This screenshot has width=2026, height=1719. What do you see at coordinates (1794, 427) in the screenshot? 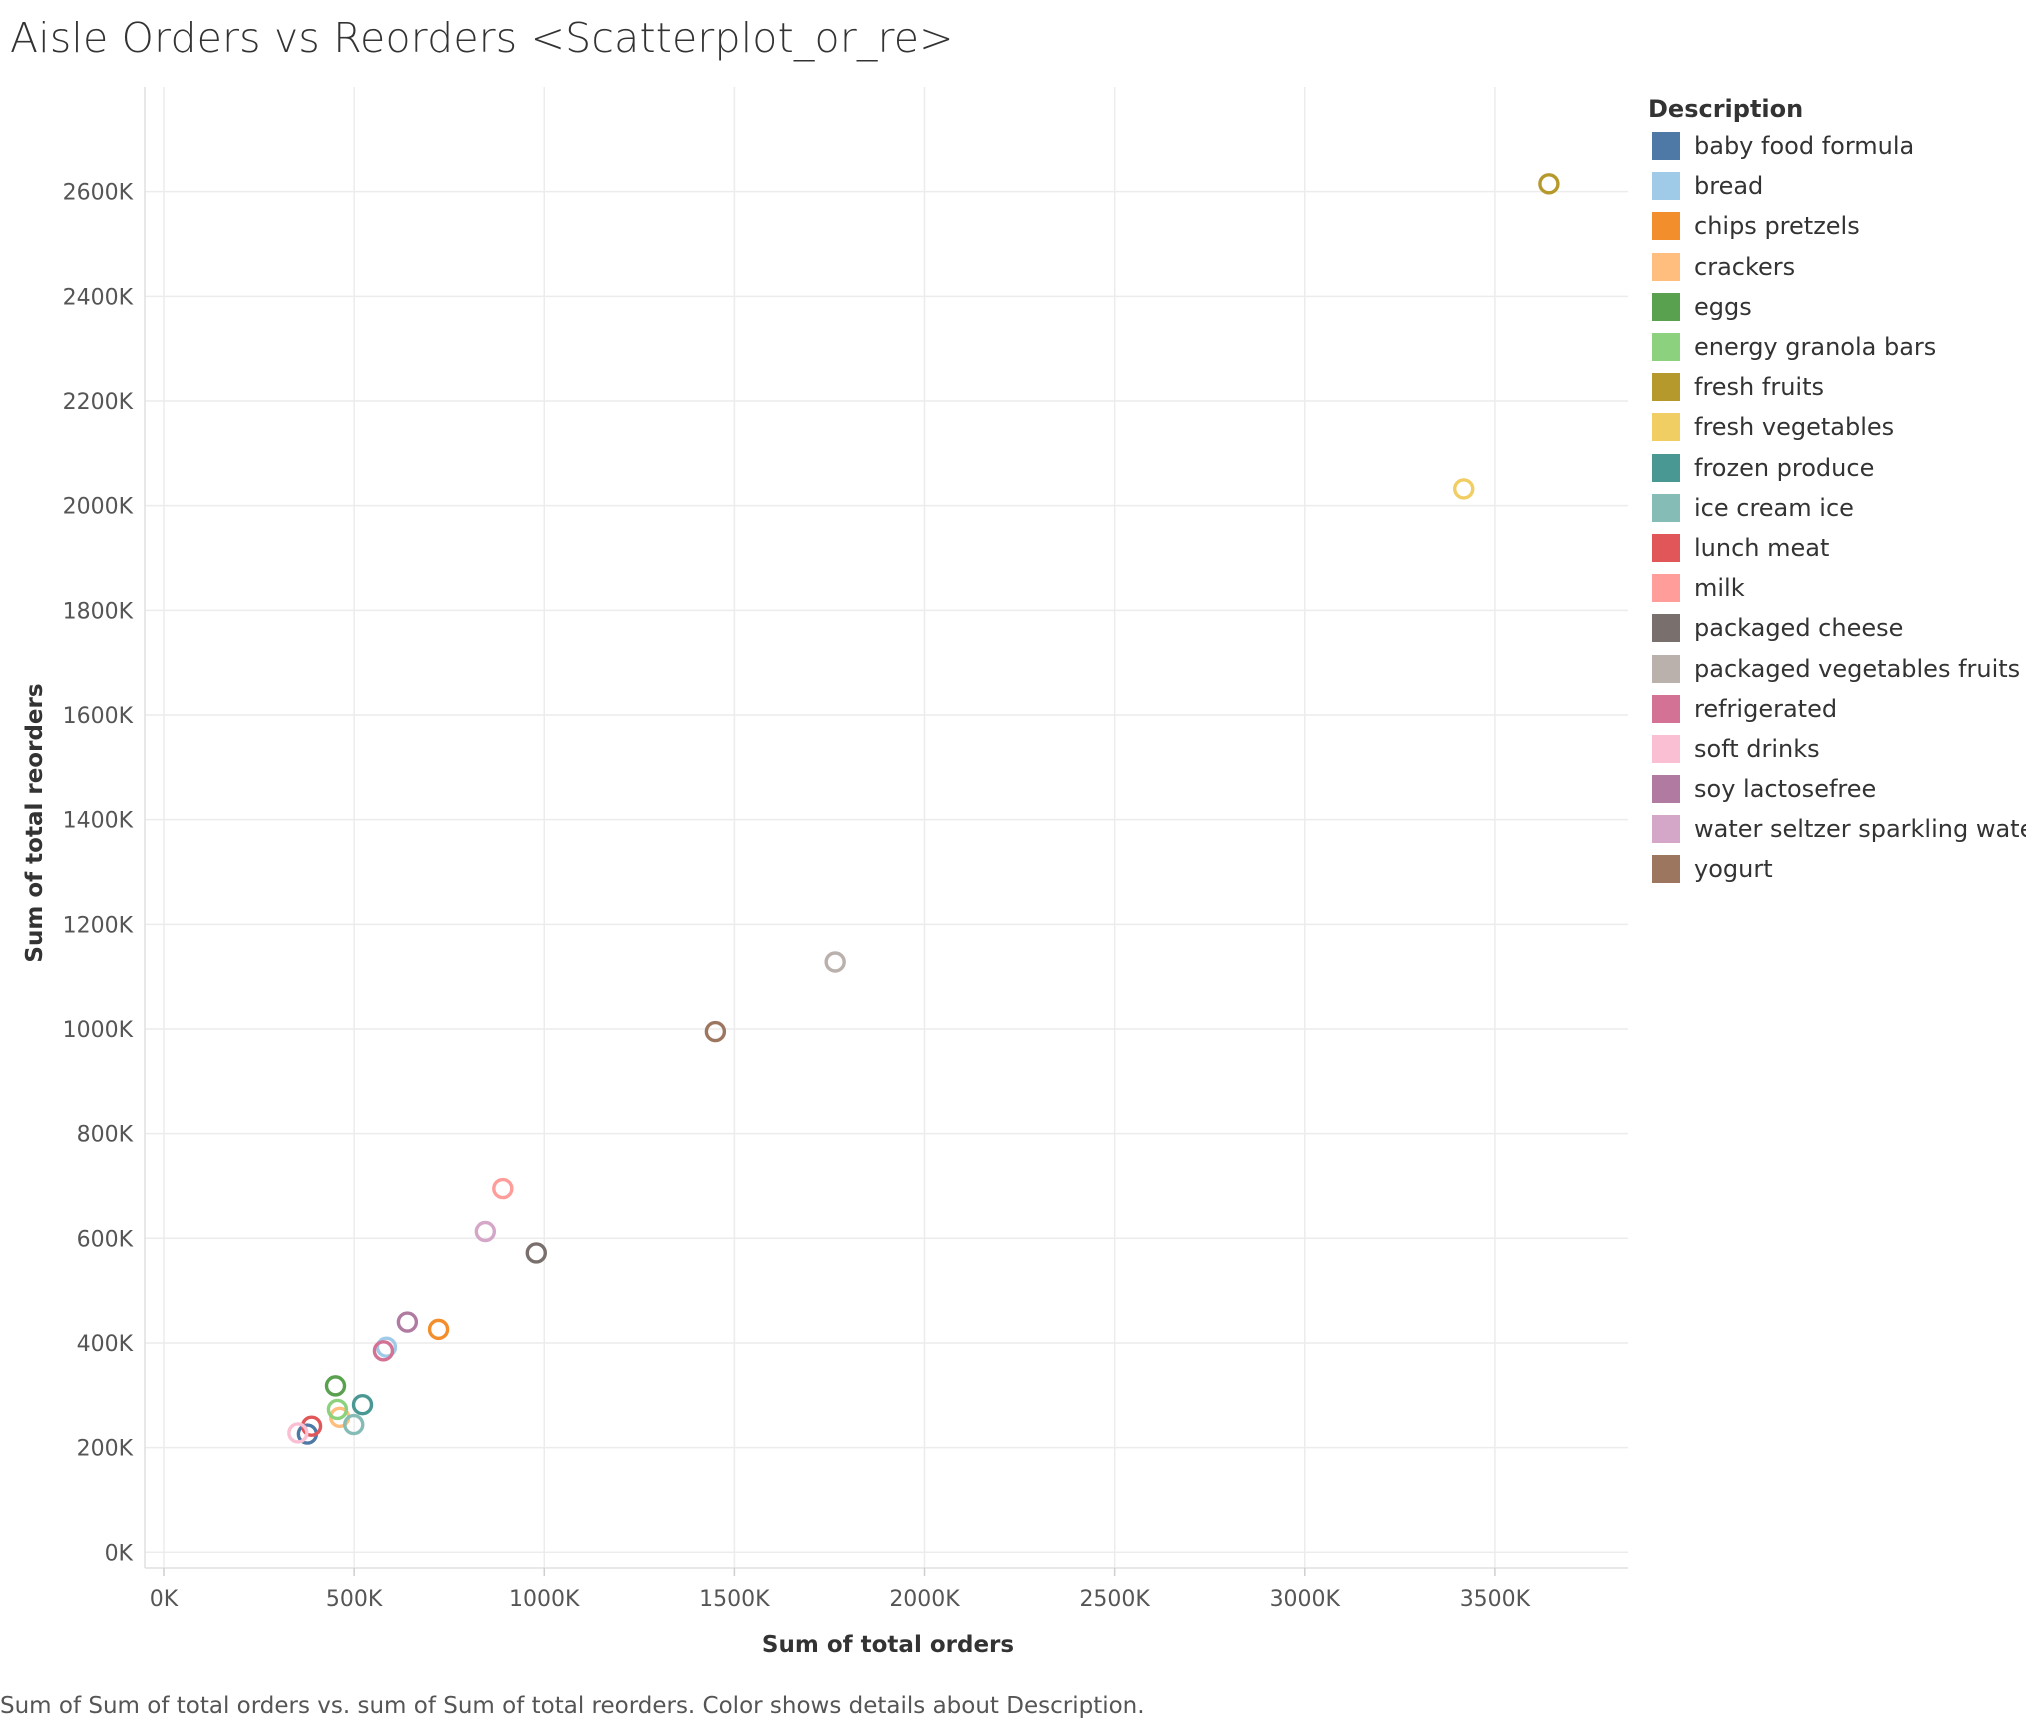
I see `legend-label: fresh vegetables` at bounding box center [1794, 427].